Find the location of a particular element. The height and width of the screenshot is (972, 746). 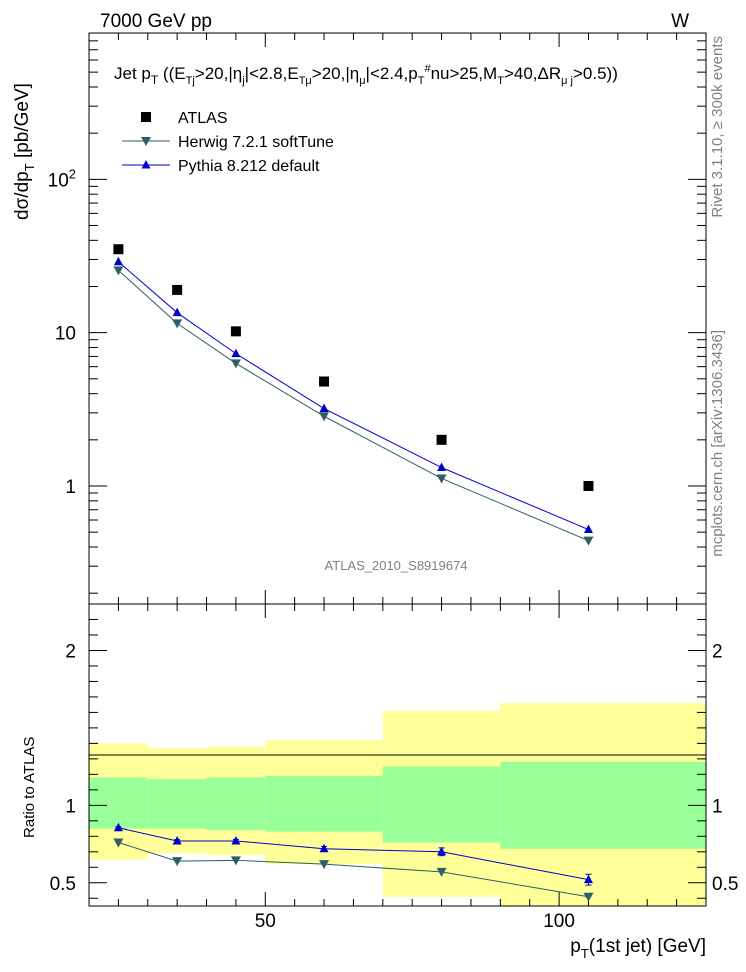

y-tick-label: 1 is located at coordinates (70, 487).